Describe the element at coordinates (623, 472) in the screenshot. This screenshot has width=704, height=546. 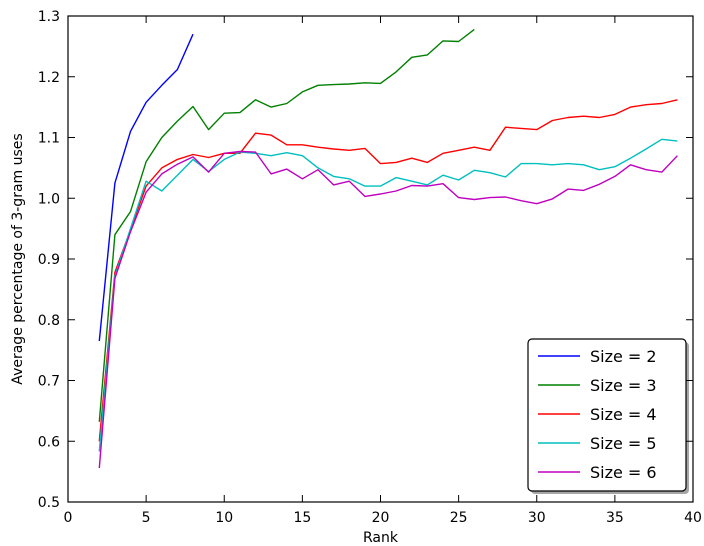
I see `legend-label: Size = 6` at that location.